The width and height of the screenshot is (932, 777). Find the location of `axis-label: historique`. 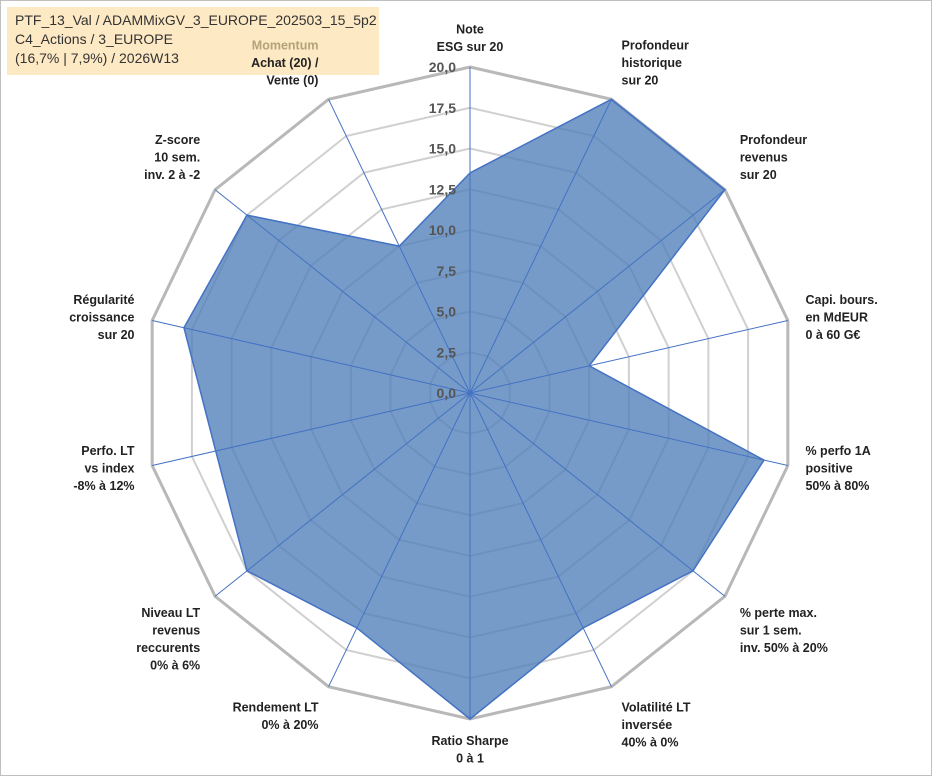

axis-label: historique is located at coordinates (652, 63).